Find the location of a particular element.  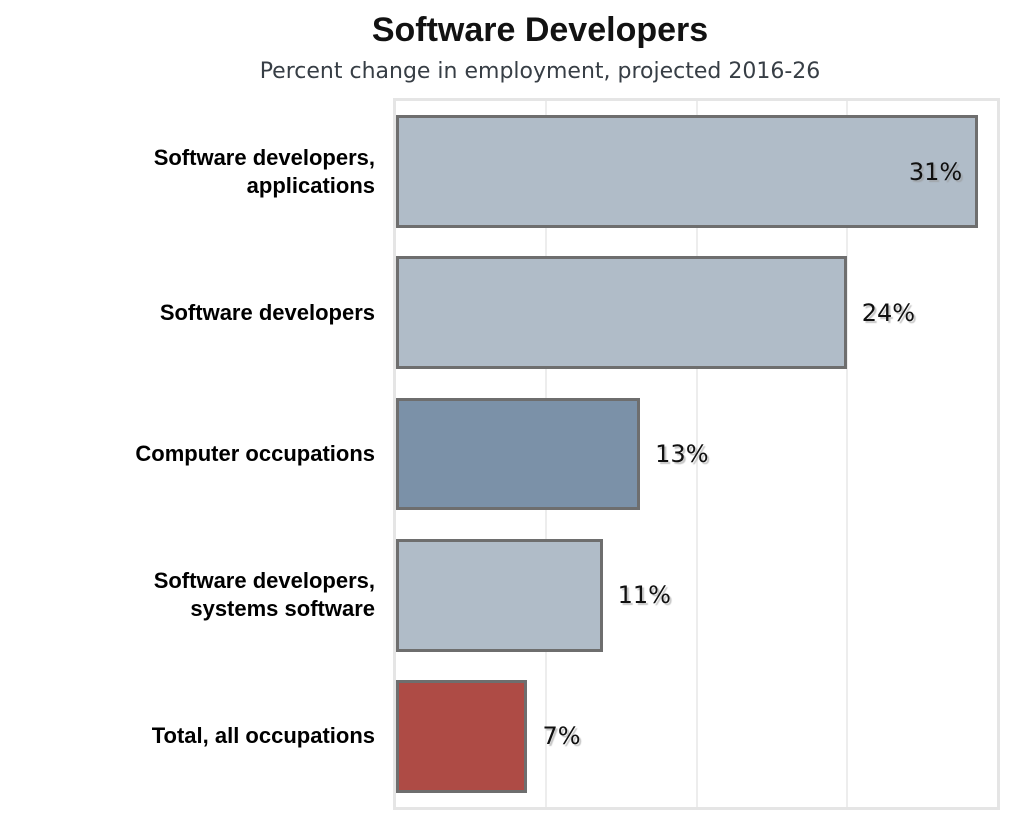

bar-value-label: 13% is located at coordinates (682, 453).